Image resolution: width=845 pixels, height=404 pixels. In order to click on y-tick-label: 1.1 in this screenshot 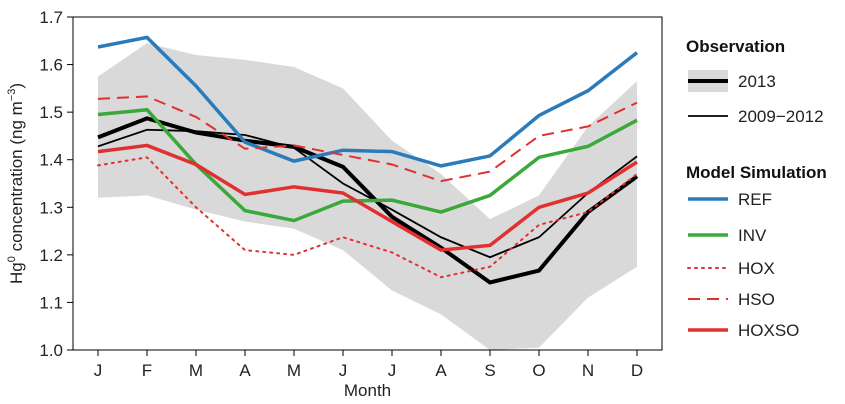, I will do `click(51, 302)`.